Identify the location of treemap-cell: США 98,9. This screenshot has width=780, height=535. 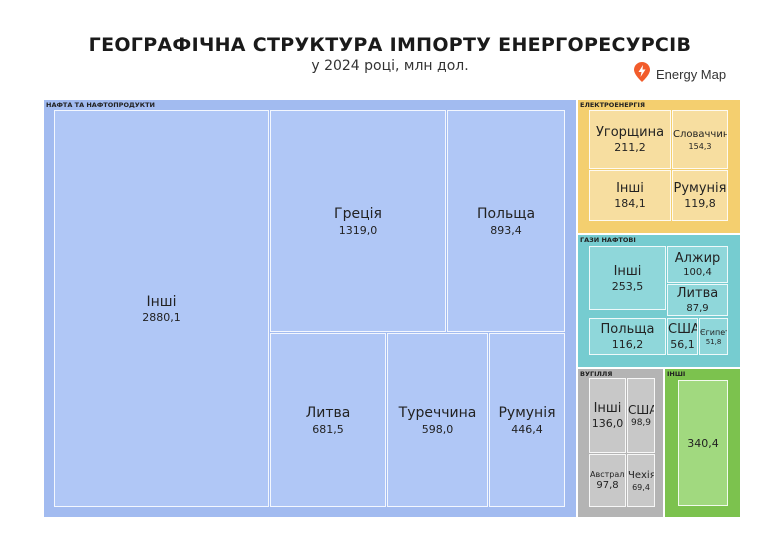
(641, 415).